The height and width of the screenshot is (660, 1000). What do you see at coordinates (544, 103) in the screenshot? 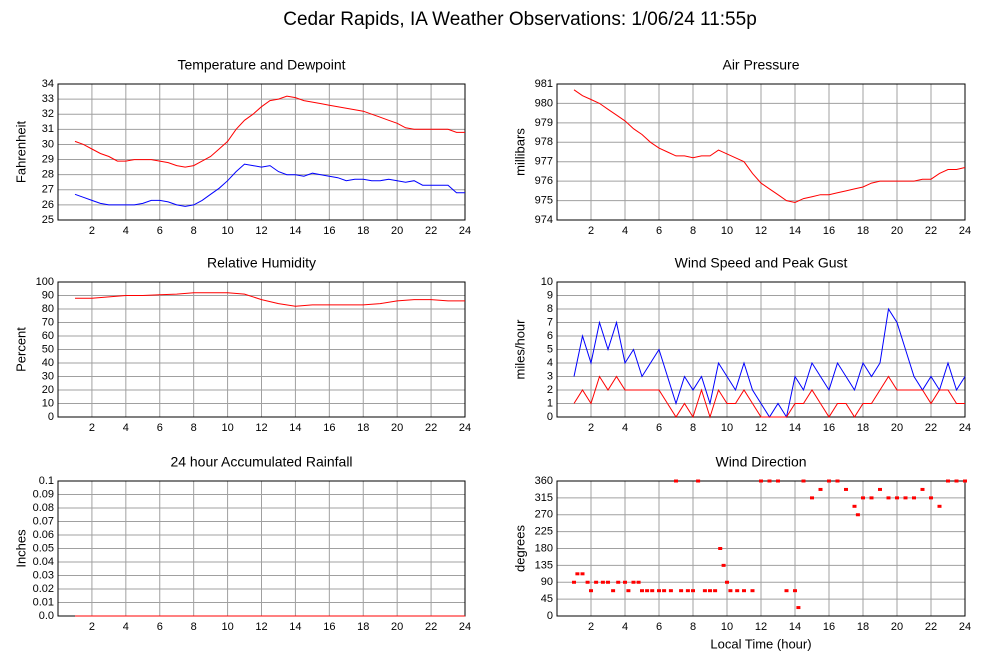
I see `y-tick-label: 980` at bounding box center [544, 103].